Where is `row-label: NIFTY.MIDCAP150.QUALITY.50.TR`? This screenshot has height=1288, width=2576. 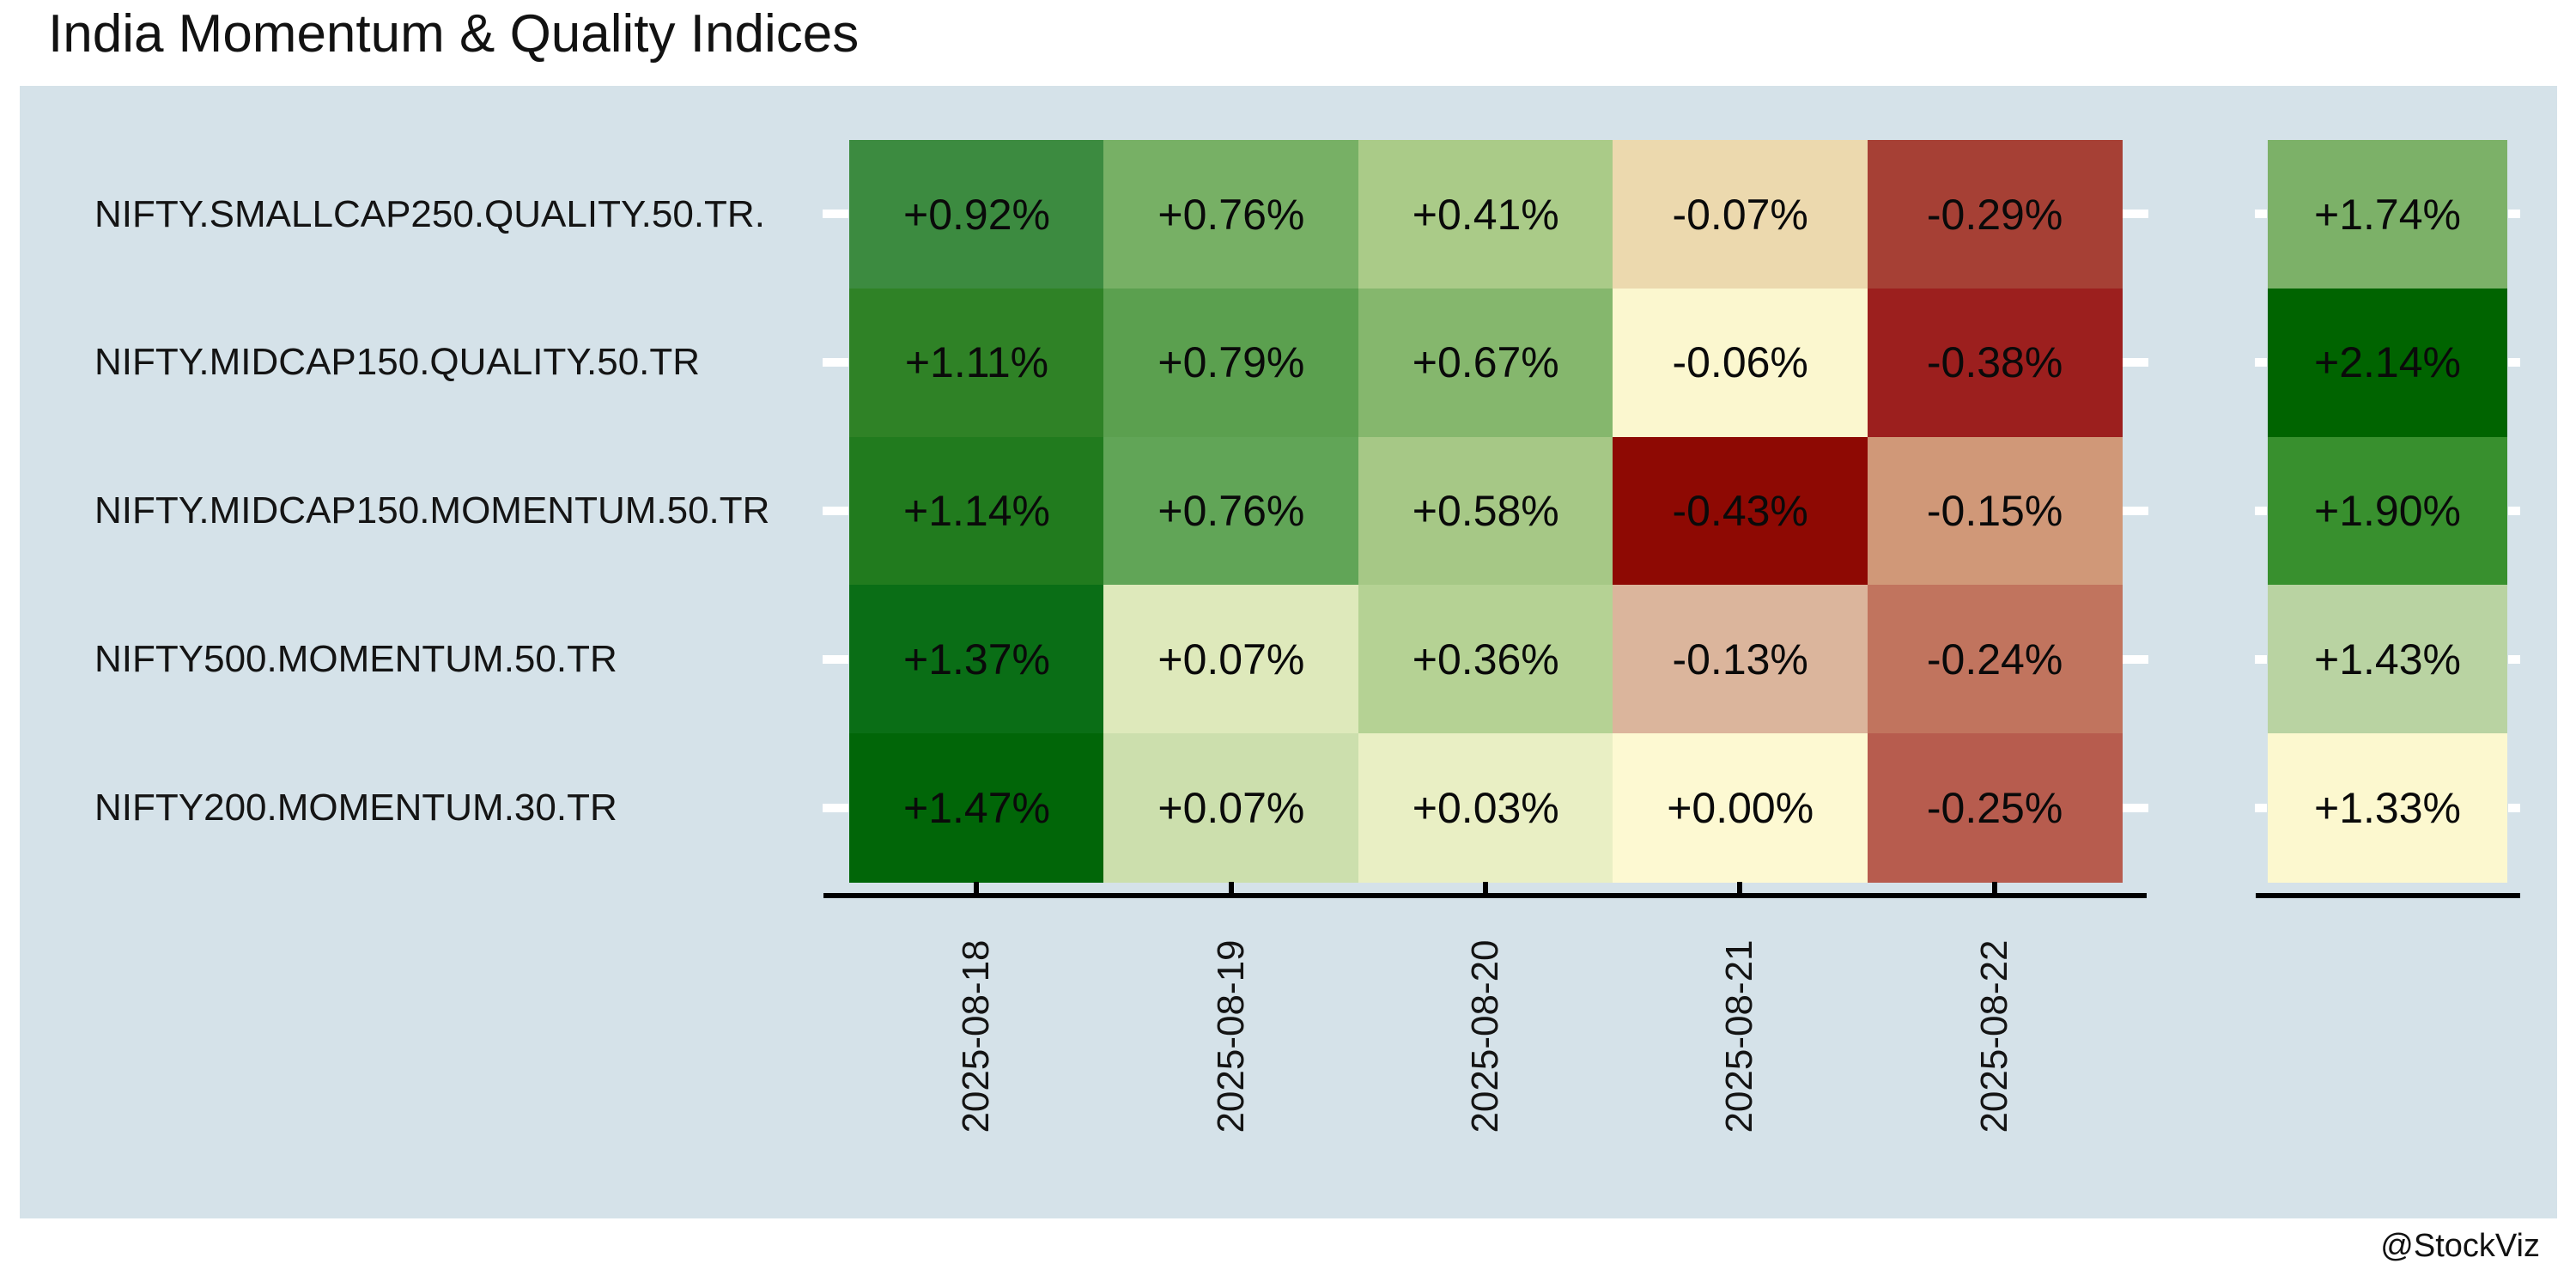 row-label: NIFTY.MIDCAP150.QUALITY.50.TR is located at coordinates (398, 362).